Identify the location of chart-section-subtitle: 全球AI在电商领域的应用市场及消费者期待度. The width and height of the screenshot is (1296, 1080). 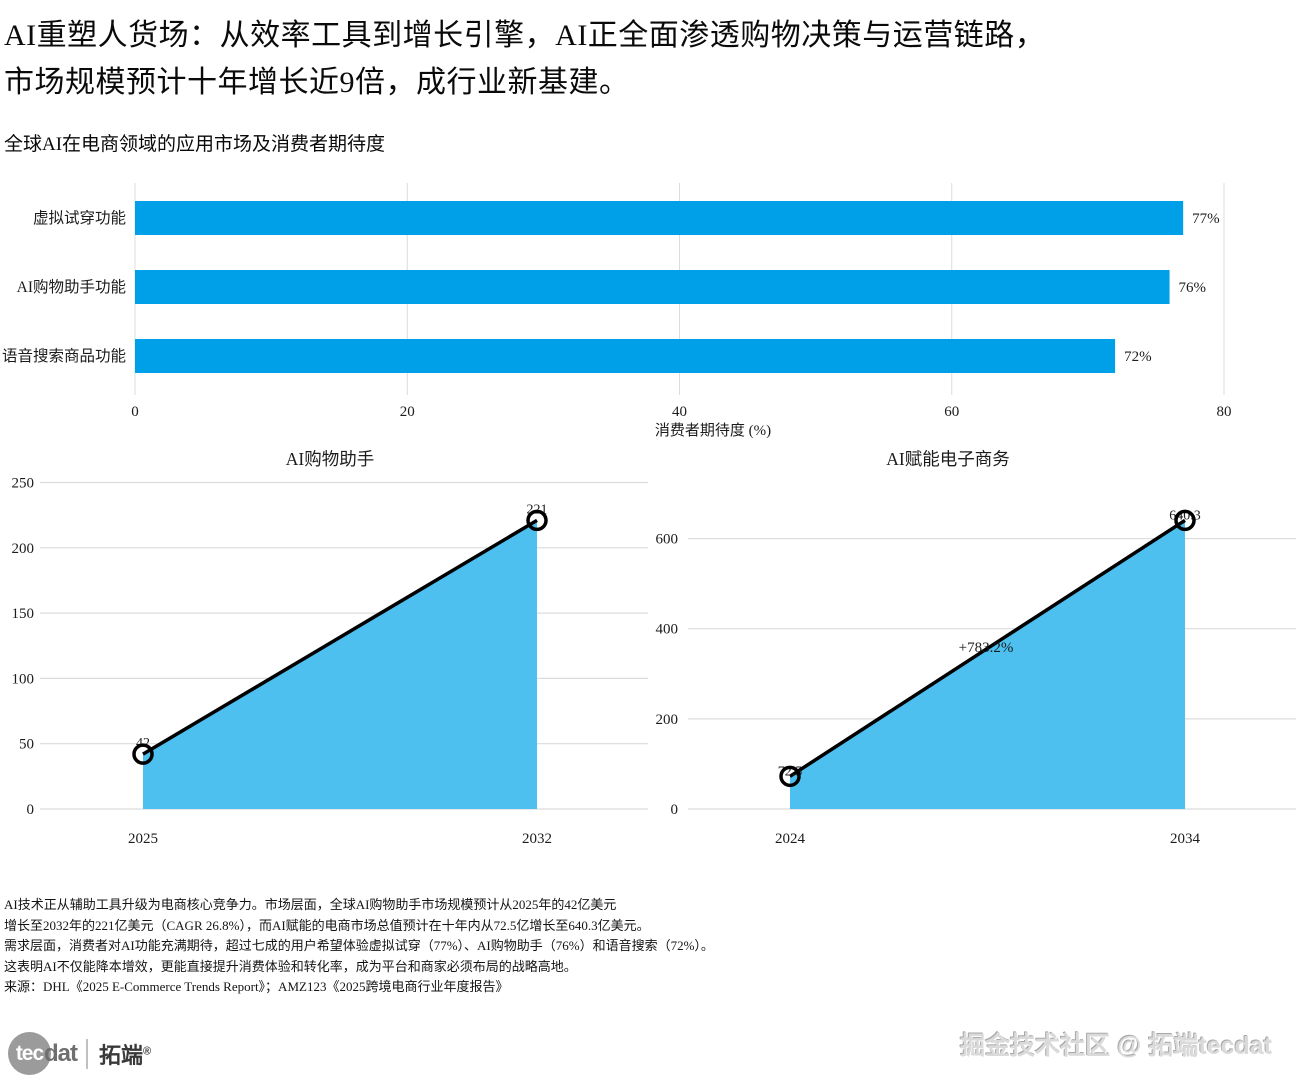
(195, 144).